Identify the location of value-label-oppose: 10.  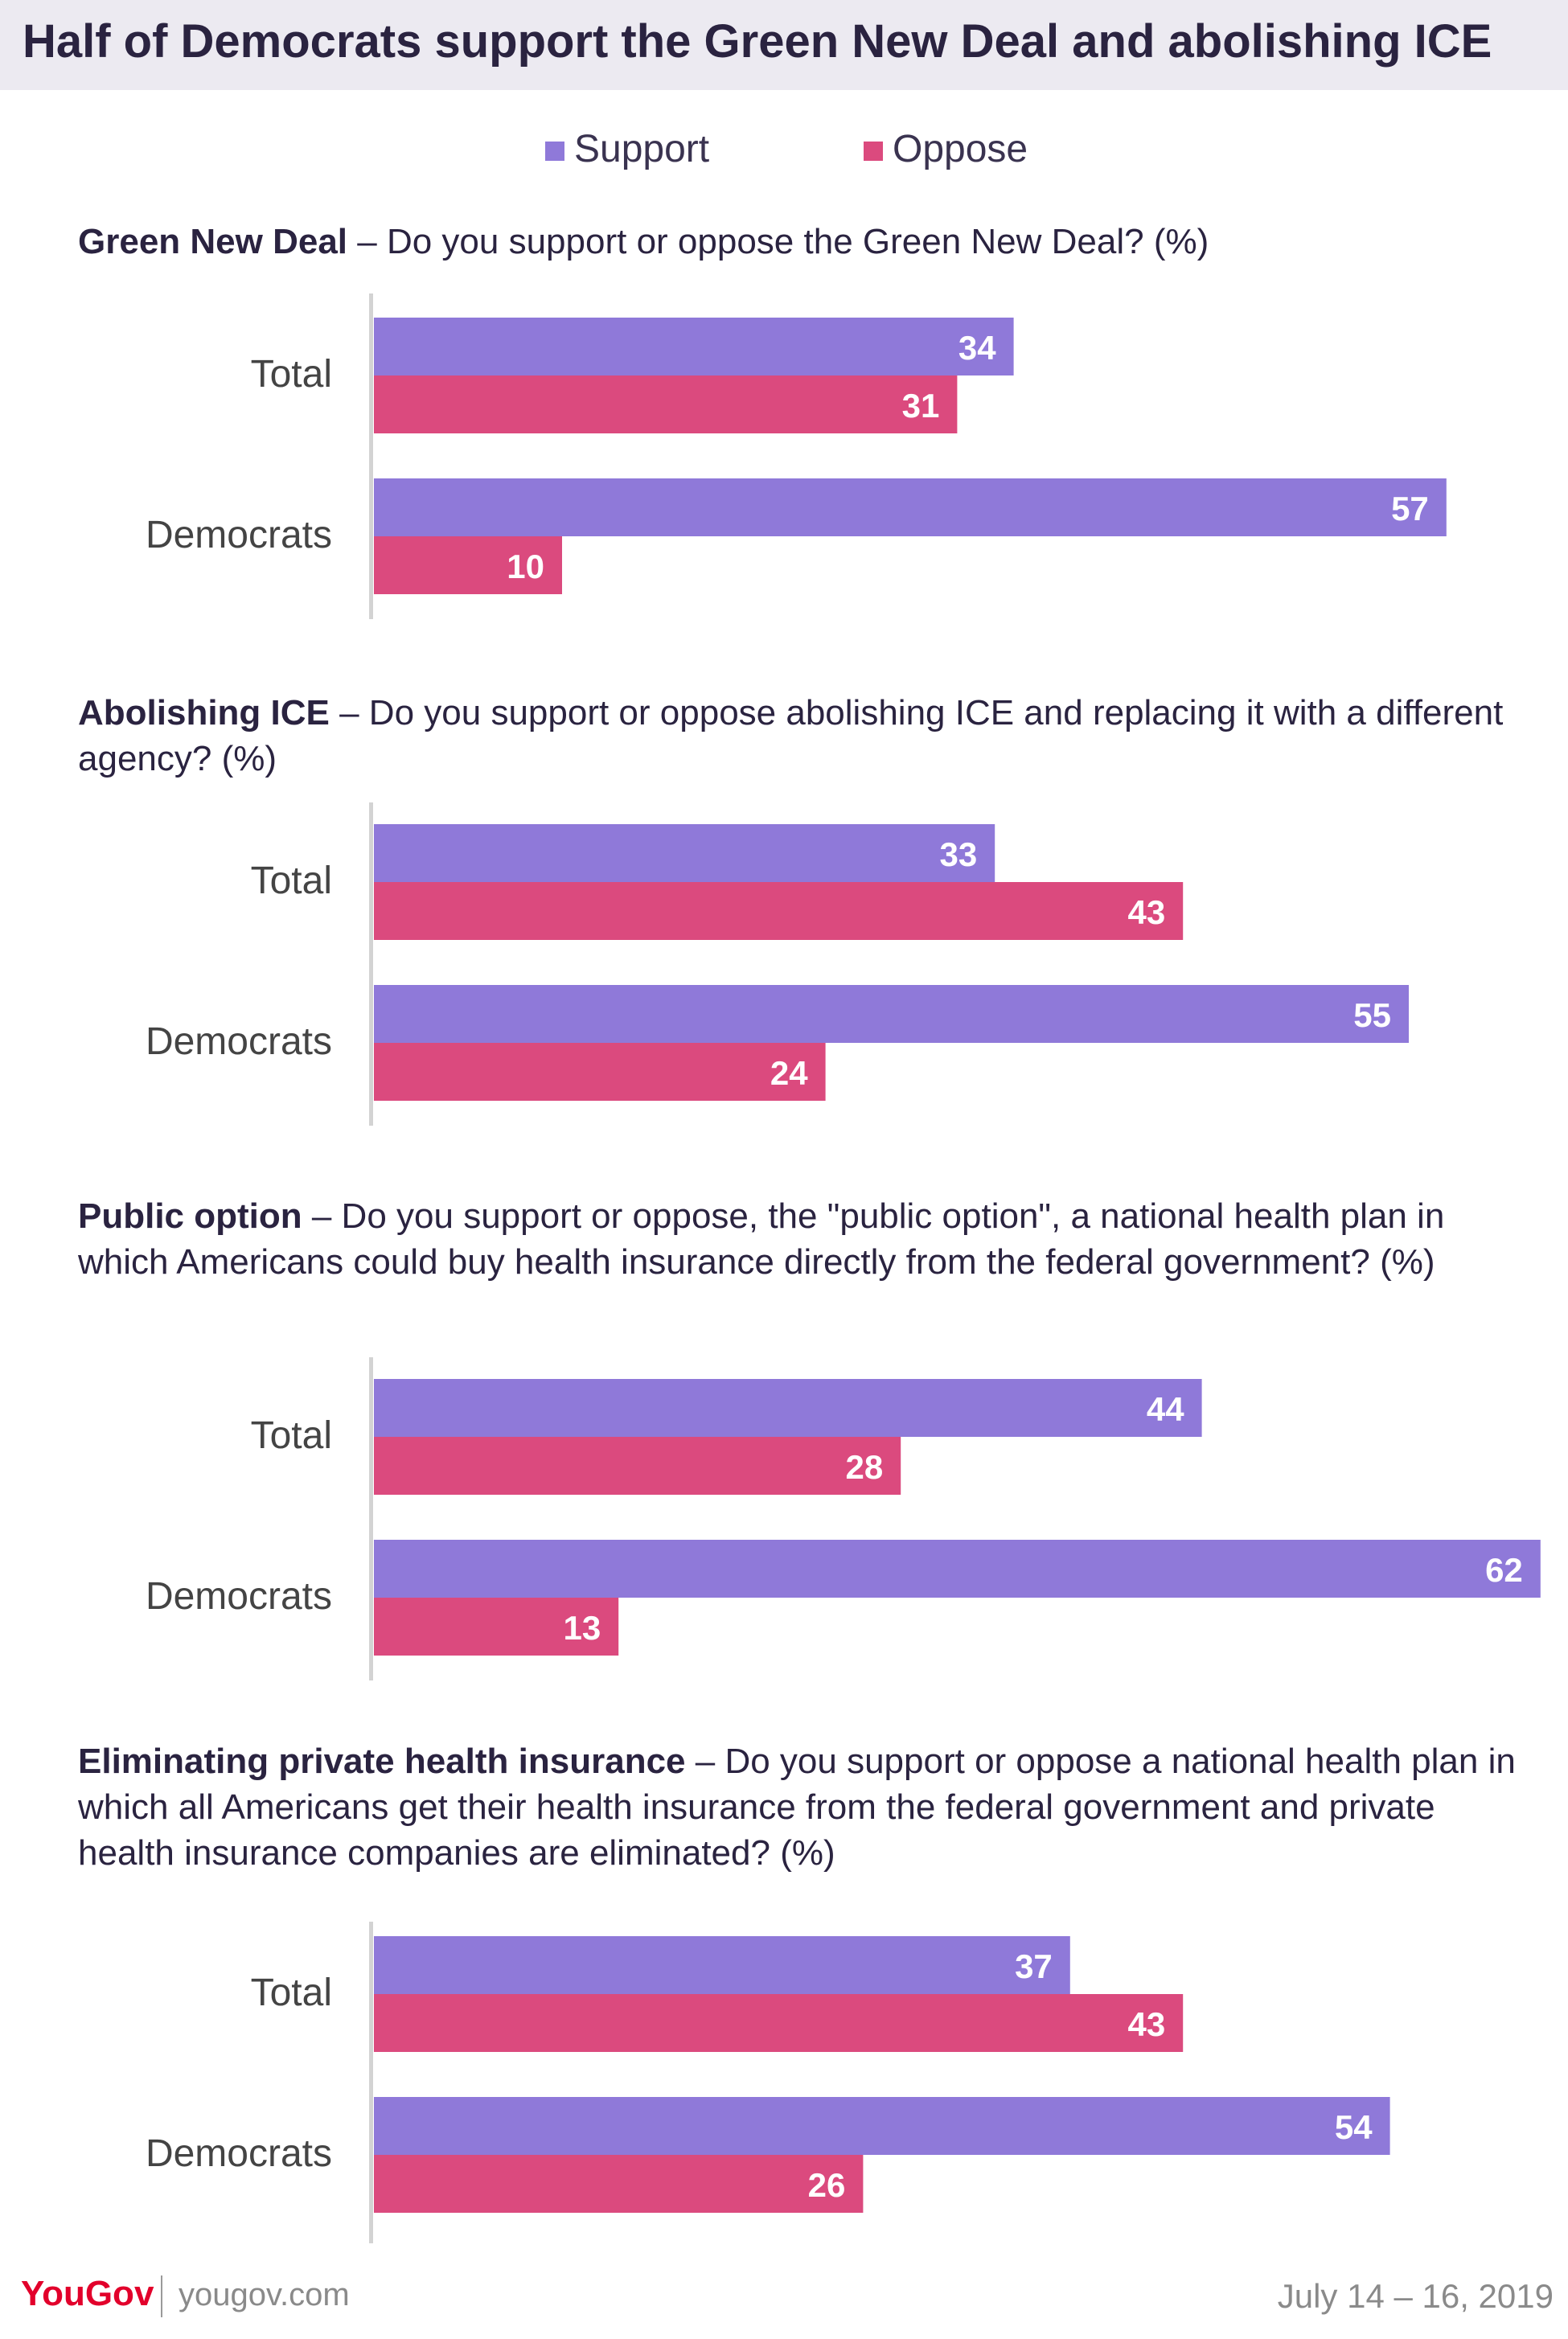
(525, 566).